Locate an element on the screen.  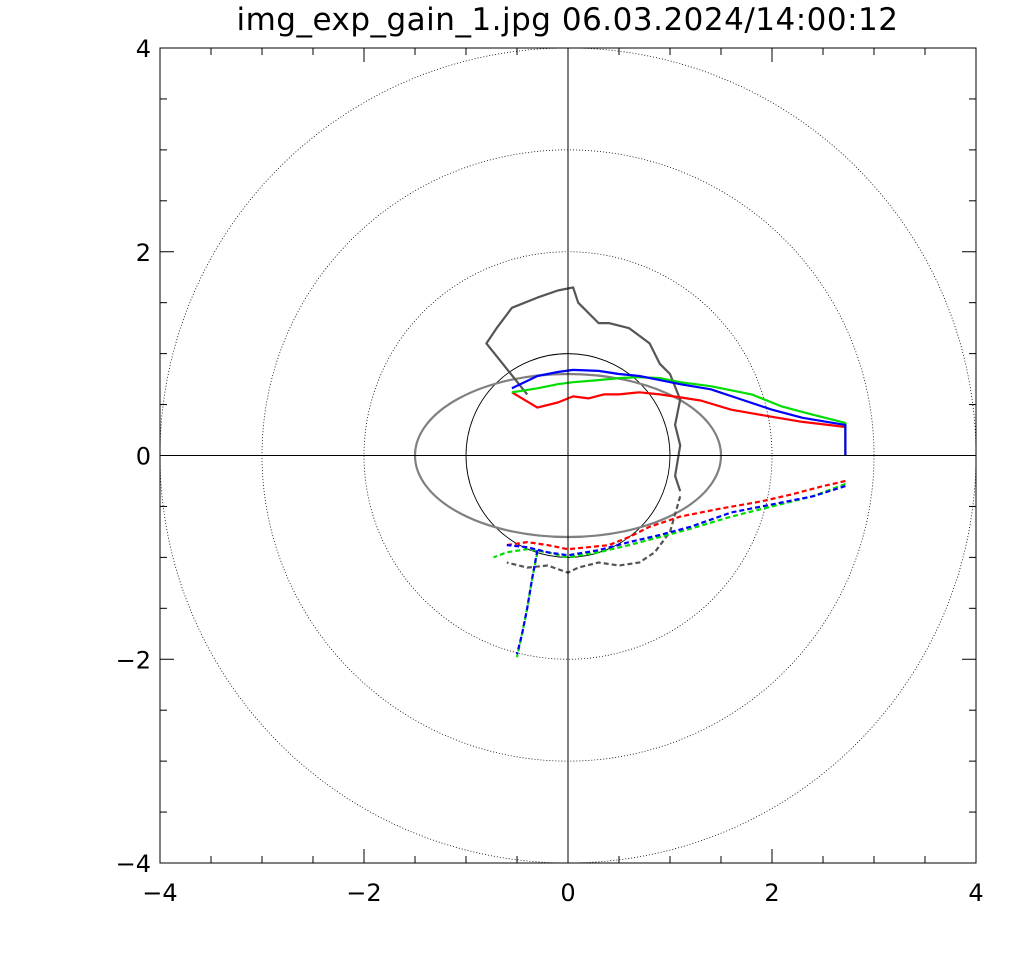
x-tick-label: −4 is located at coordinates (159, 893).